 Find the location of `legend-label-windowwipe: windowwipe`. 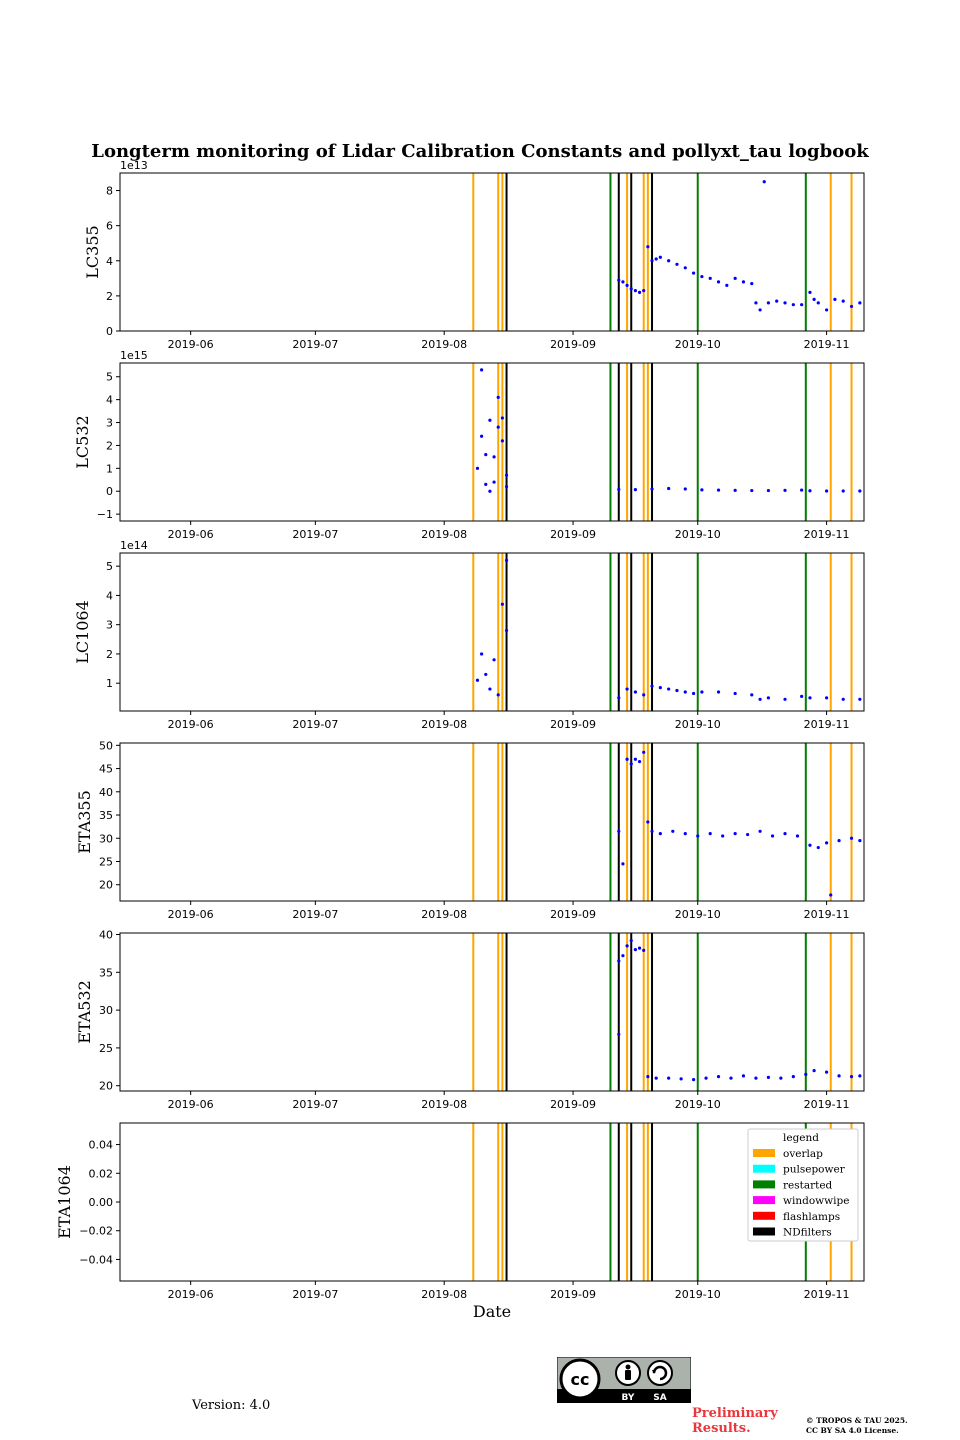

legend-label-windowwipe: windowwipe is located at coordinates (816, 1201).